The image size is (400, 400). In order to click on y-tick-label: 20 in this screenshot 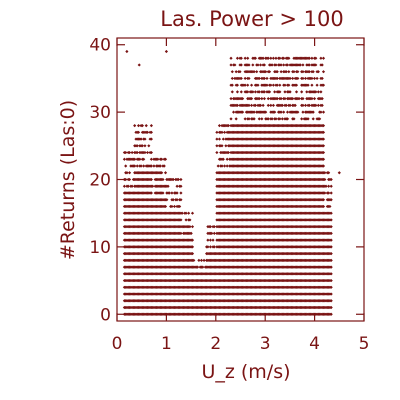, I will do `click(100, 181)`.